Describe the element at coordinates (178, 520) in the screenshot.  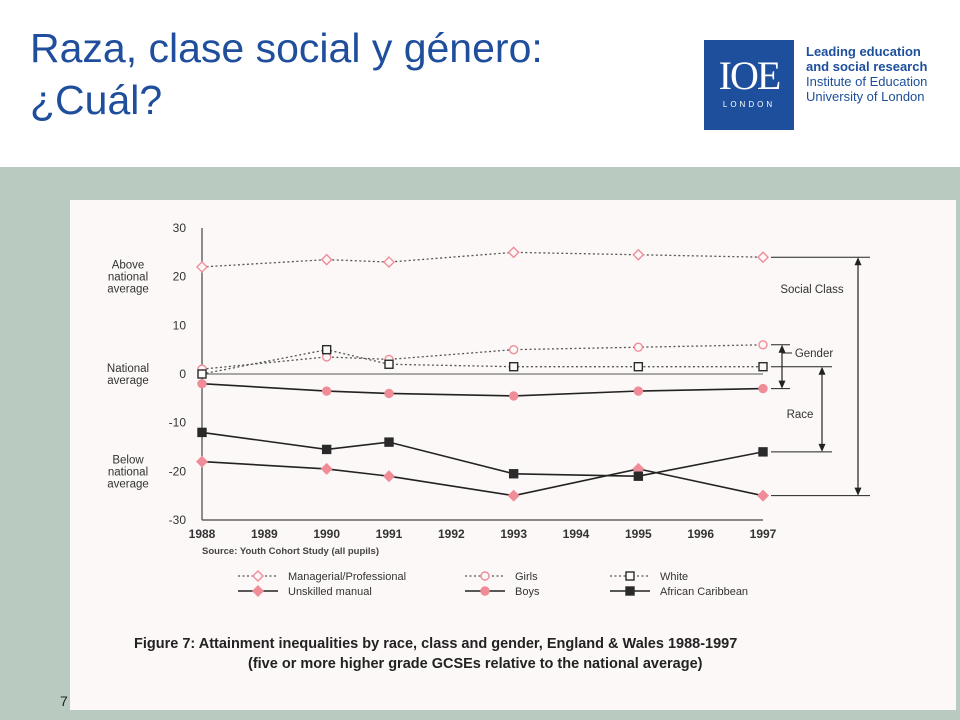
I see `y-tick-label: -30` at that location.